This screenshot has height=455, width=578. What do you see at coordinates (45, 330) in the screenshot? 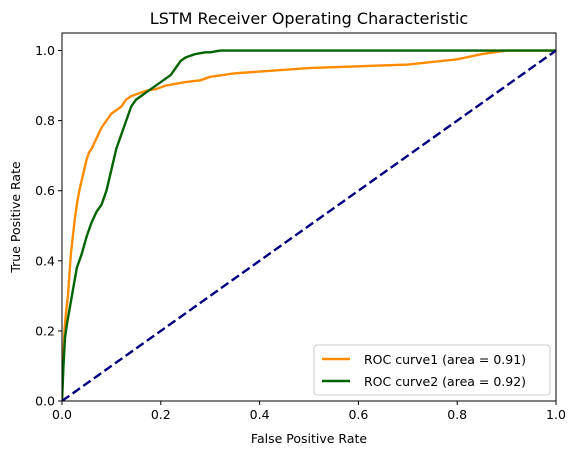
I see `y-tick-label: 0.2` at bounding box center [45, 330].